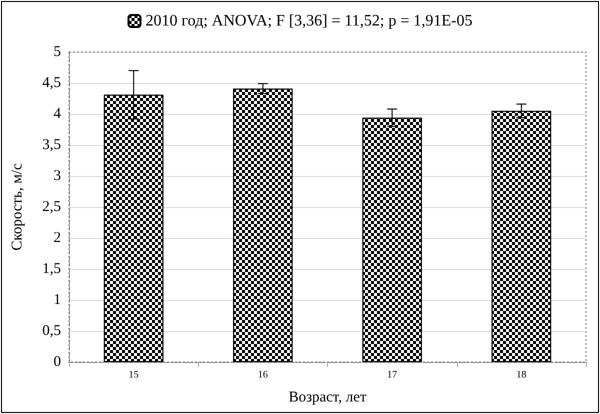  What do you see at coordinates (309, 21) in the screenshot?
I see `legend-label: 2010 год; ANOVA; F [3,36] = 11,52; p = 1,91E-05` at bounding box center [309, 21].